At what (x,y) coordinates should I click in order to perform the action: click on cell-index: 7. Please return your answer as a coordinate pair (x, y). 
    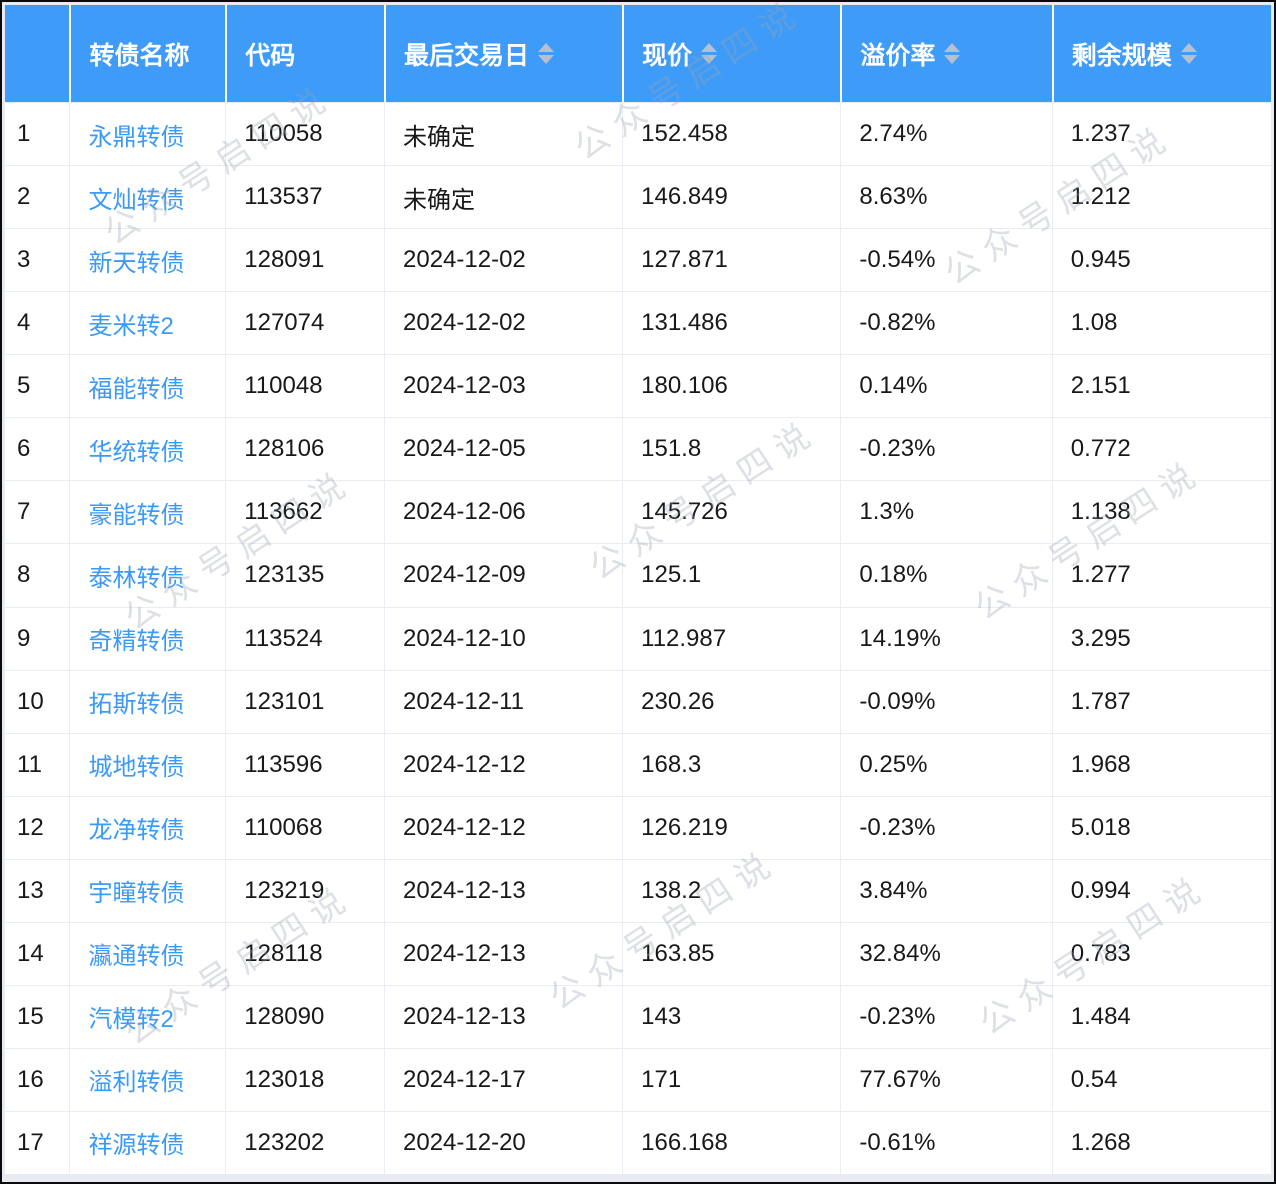
    Looking at the image, I should click on (37, 512).